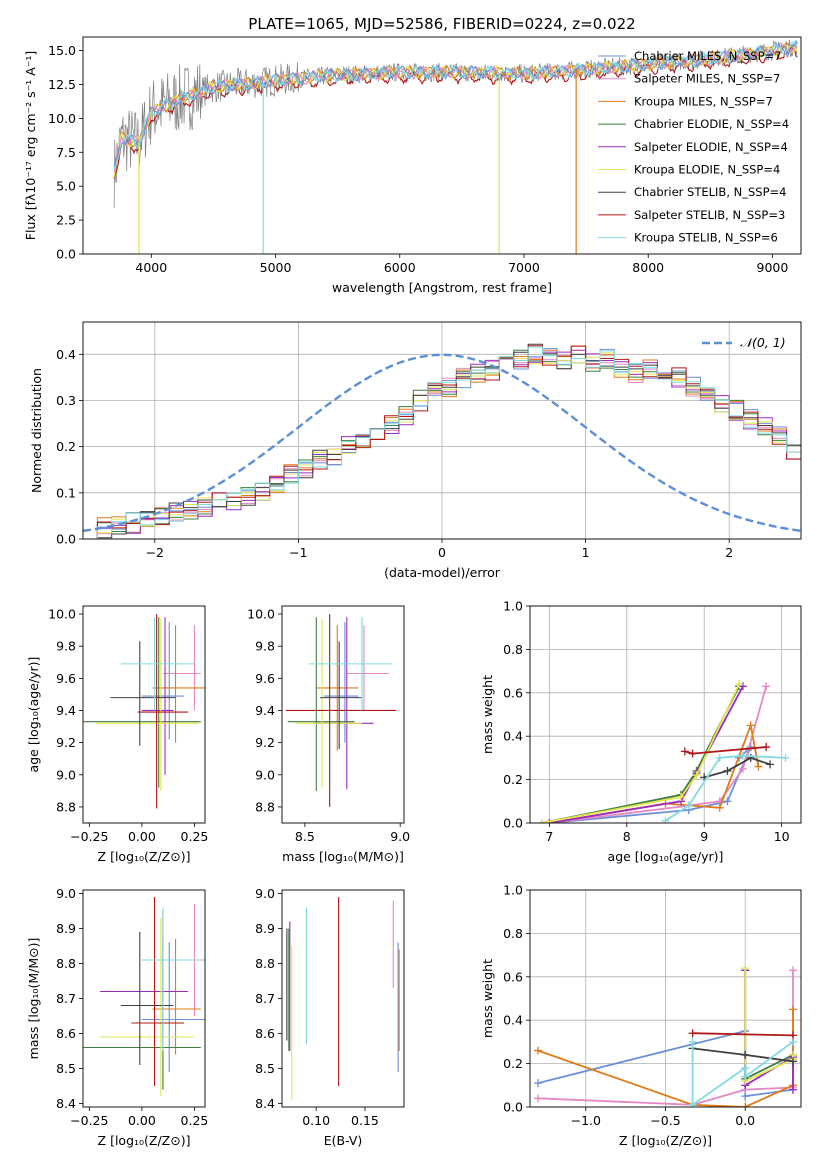 This screenshot has height=1170, width=819. Describe the element at coordinates (66, 678) in the screenshot. I see `y-tick-label: 9.6` at that location.